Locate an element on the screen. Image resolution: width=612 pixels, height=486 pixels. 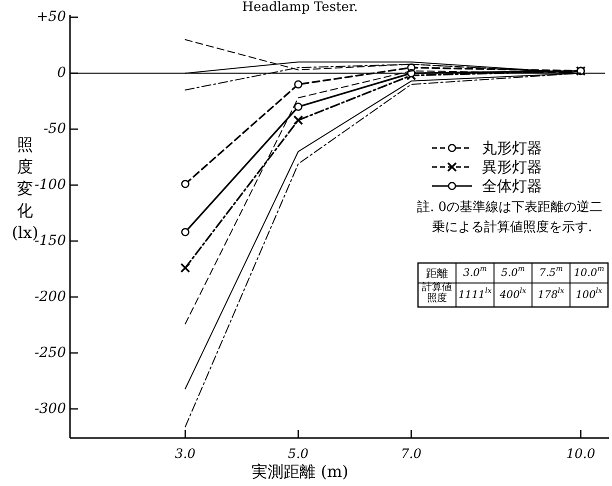
x-axis-title: 実測距離 (m) is located at coordinates (300, 471).